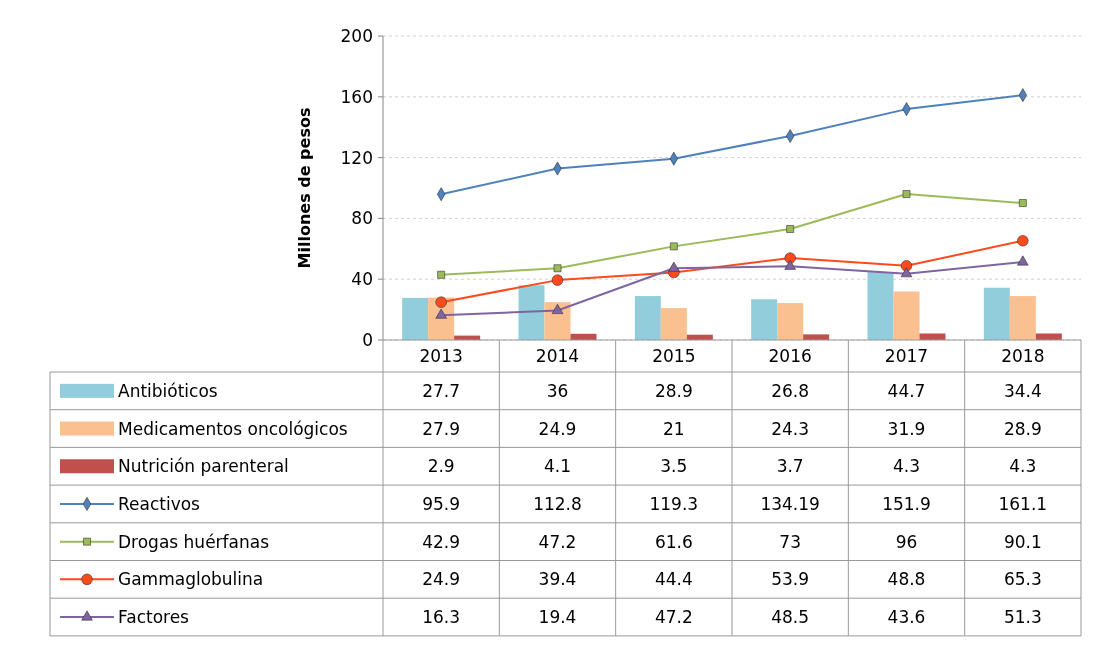 The width and height of the screenshot is (1097, 651). Describe the element at coordinates (356, 157) in the screenshot. I see `y-tick-label: 120` at that location.